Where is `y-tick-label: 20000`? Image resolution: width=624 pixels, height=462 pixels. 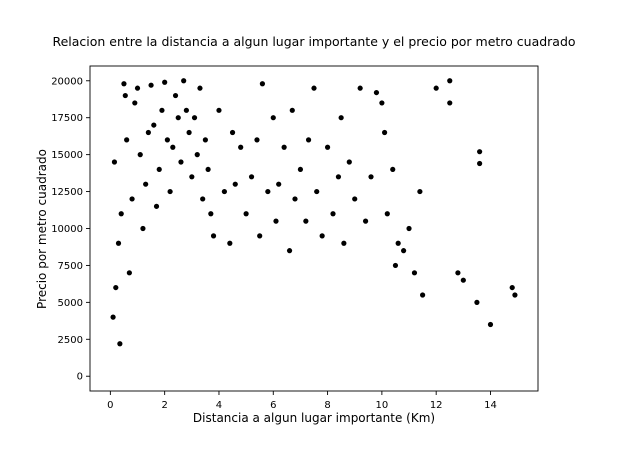 y-tick-label: 20000 is located at coordinates (67, 81).